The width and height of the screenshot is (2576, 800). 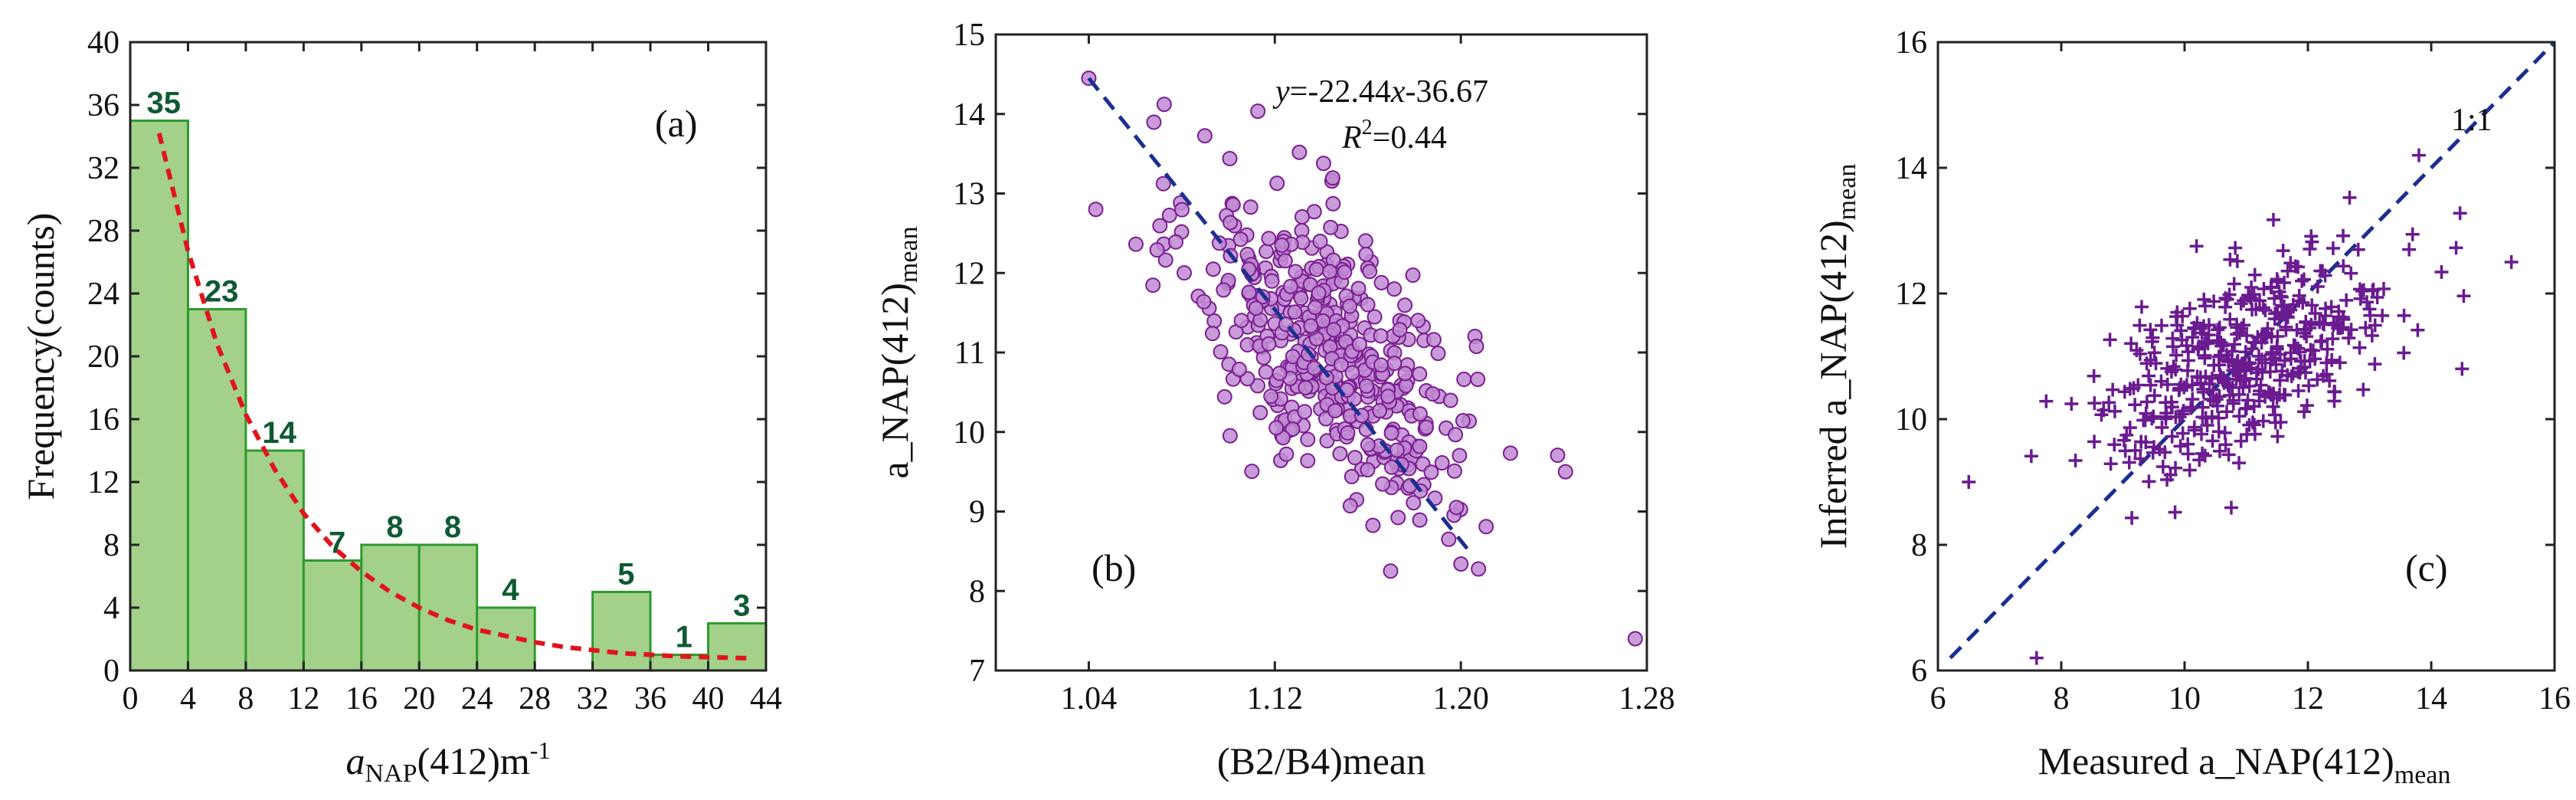 I want to click on x-tick-label: 1.12, so click(x=1275, y=698).